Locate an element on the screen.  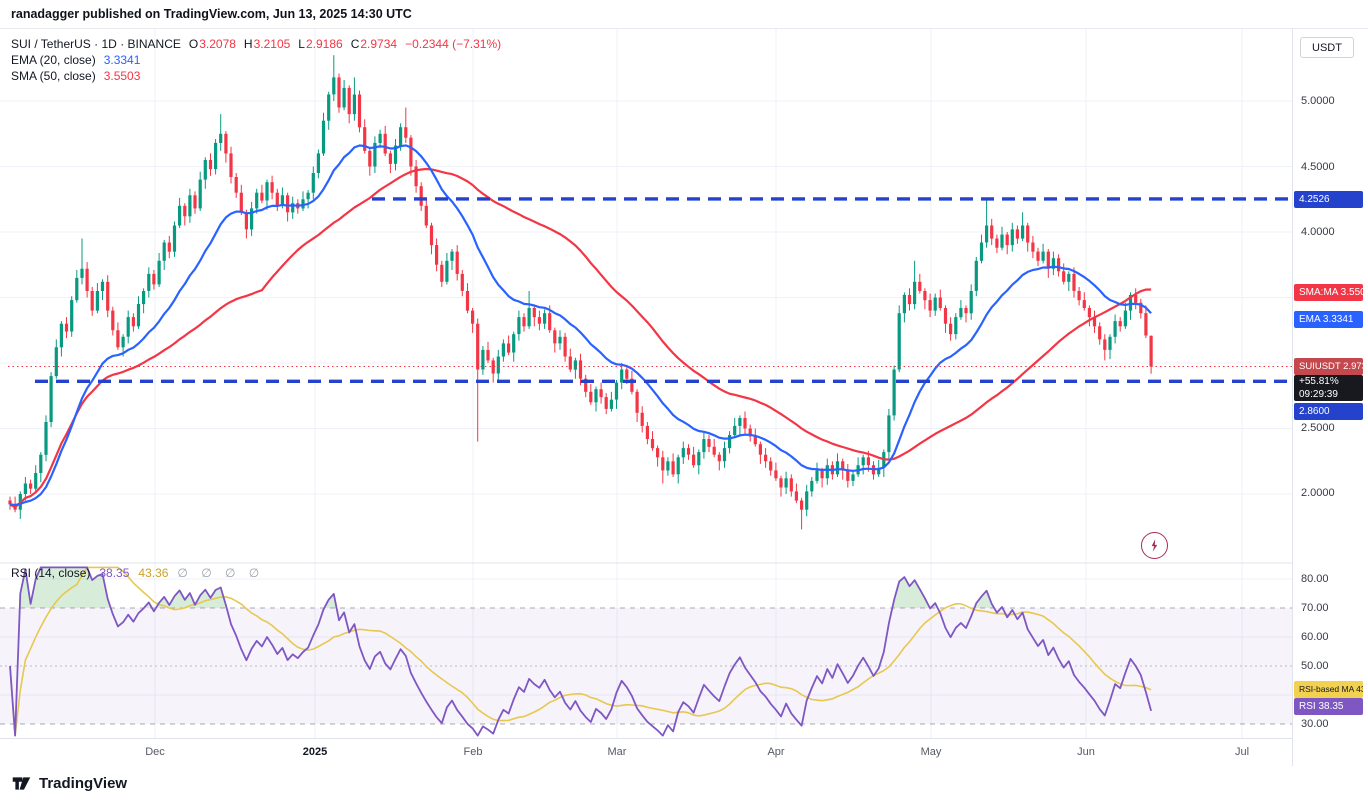
axis-label: 70.00 is located at coordinates (1315, 608).